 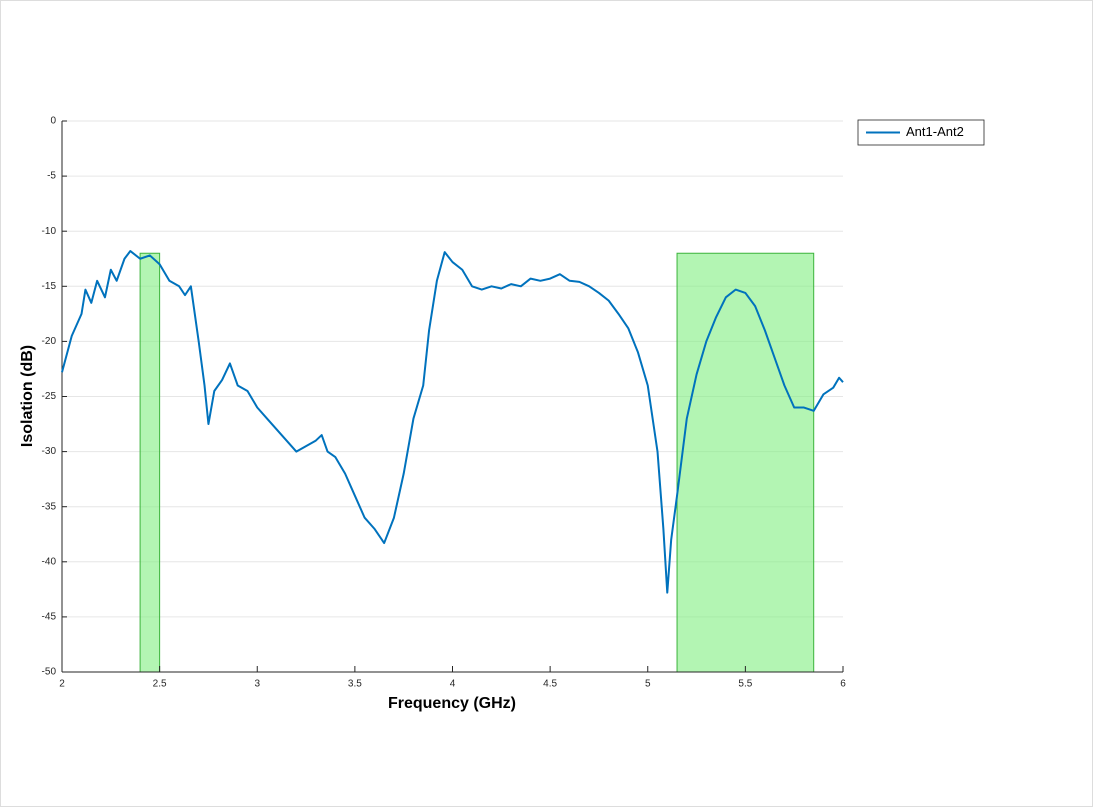 I want to click on y-tick-label: -50, so click(x=49, y=672).